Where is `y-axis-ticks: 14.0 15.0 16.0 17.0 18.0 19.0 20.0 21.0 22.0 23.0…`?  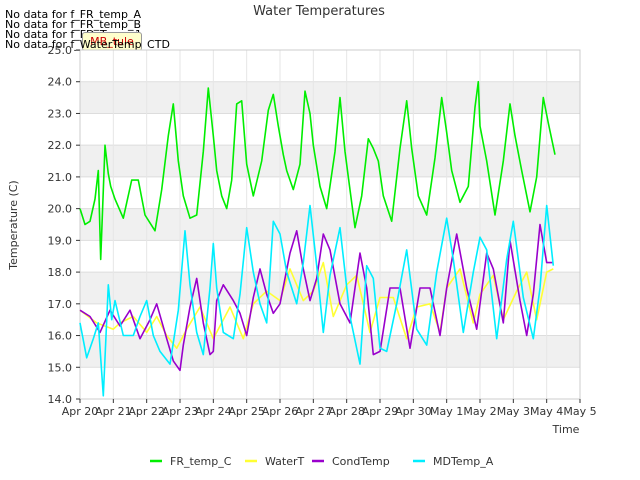 y-axis-ticks: 14.0 15.0 16.0 17.0 18.0 19.0 20.0 21.0 22.0 23.0… is located at coordinates (64, 225).